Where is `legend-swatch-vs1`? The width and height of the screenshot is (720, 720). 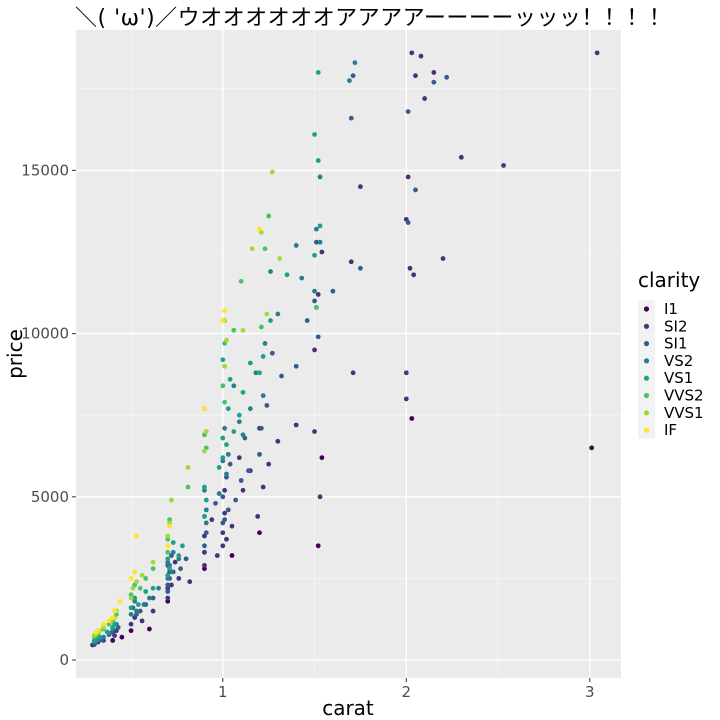 legend-swatch-vs1 is located at coordinates (646, 378).